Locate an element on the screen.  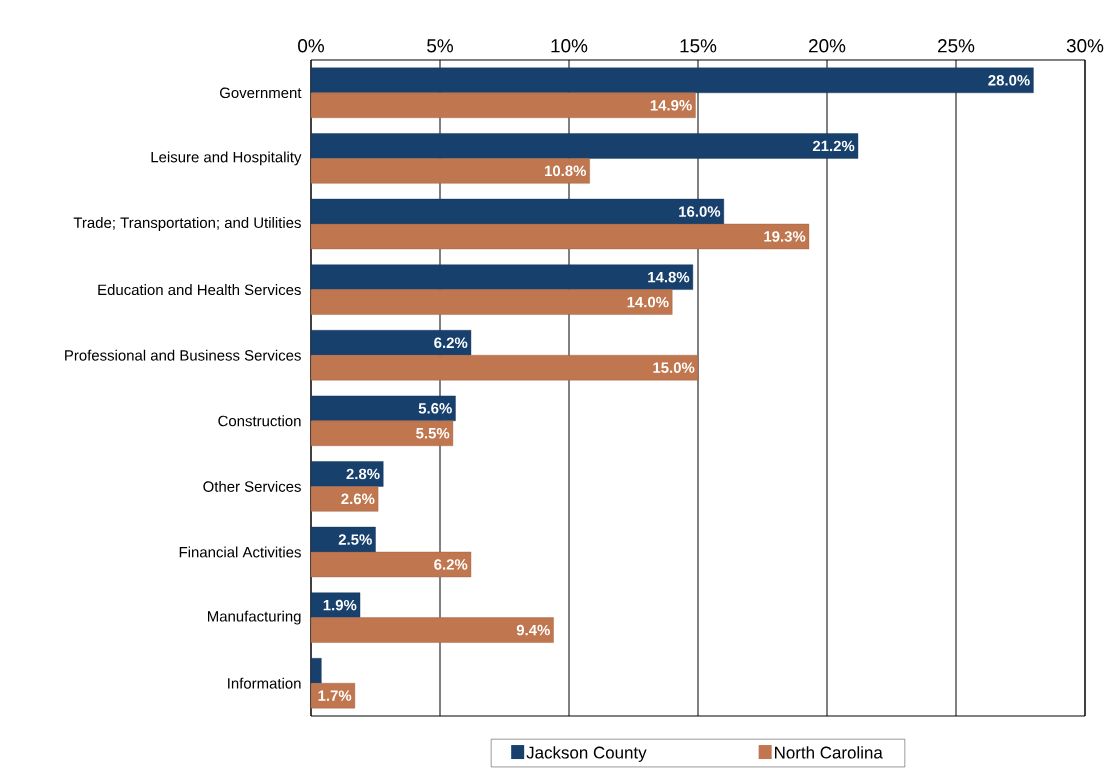
y-tick-label: Financial Activities is located at coordinates (240, 552).